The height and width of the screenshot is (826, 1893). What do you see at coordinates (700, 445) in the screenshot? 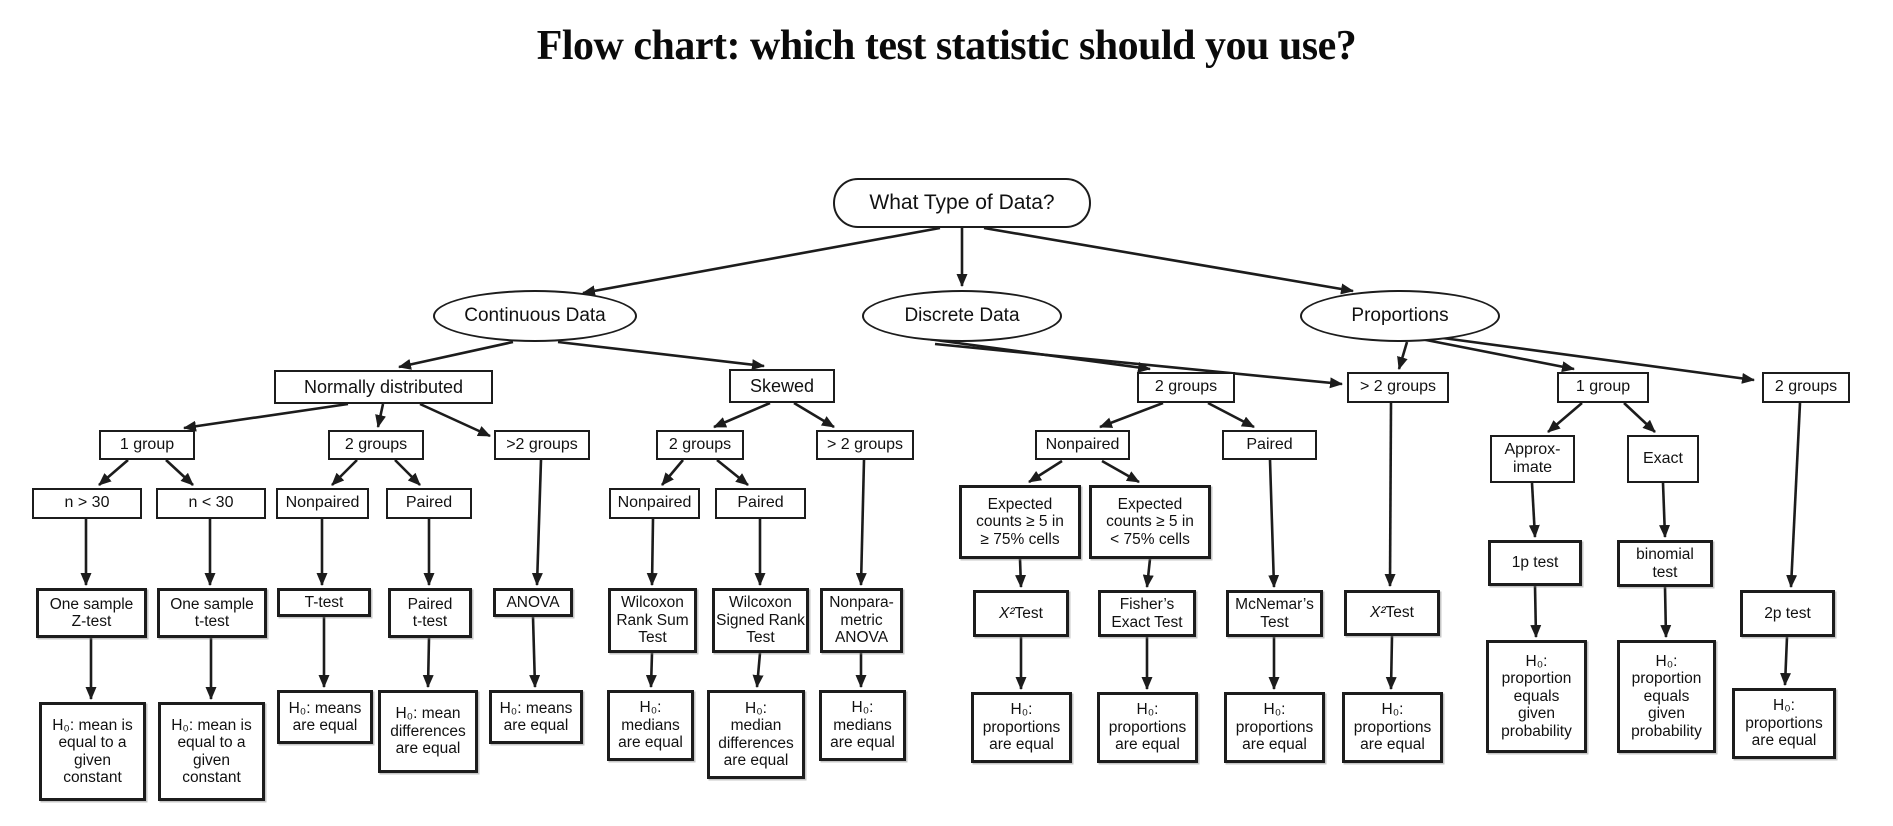
I see `node-skewed-2-groups: 2 groups` at bounding box center [700, 445].